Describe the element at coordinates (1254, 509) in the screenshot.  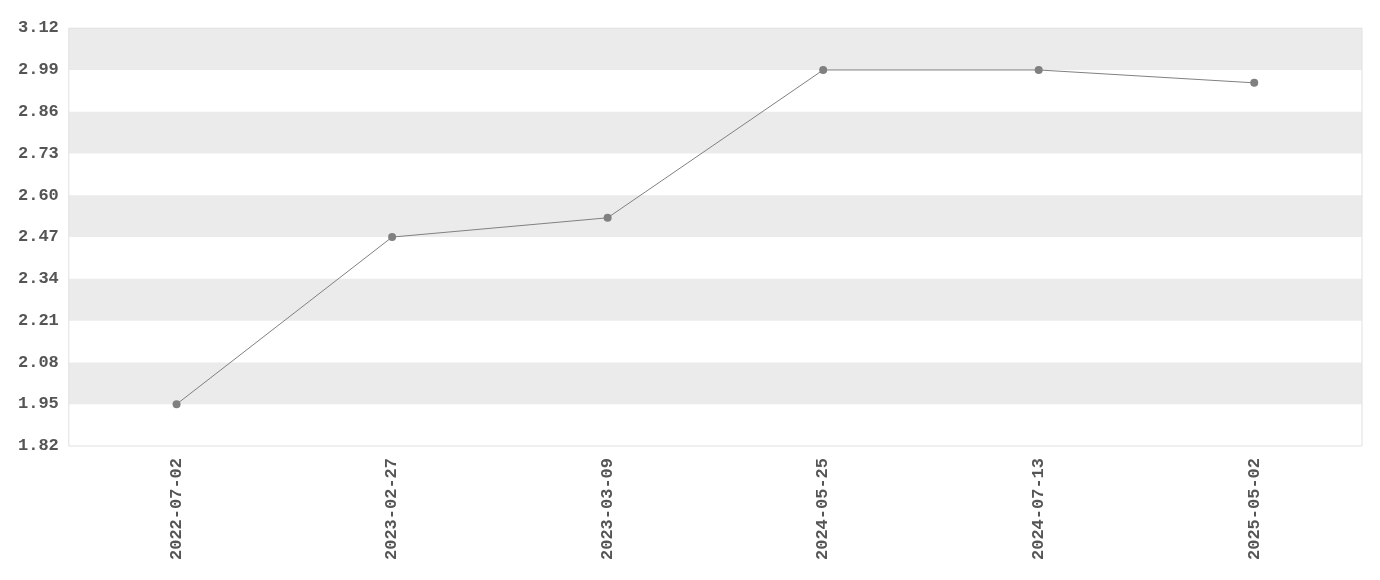
I see `x-tick-label: 2025-05-02` at that location.